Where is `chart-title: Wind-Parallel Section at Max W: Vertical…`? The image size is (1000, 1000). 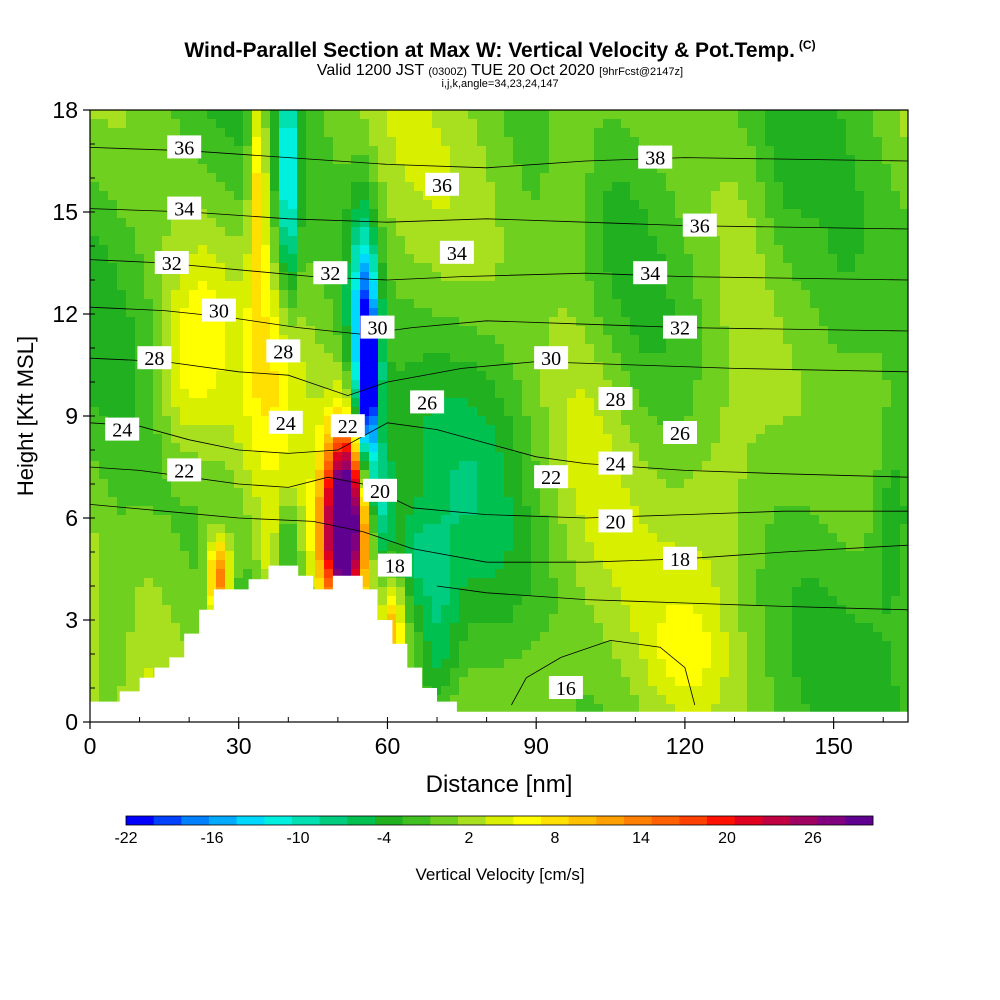
chart-title: Wind-Parallel Section at Max W: Vertical… is located at coordinates (500, 50).